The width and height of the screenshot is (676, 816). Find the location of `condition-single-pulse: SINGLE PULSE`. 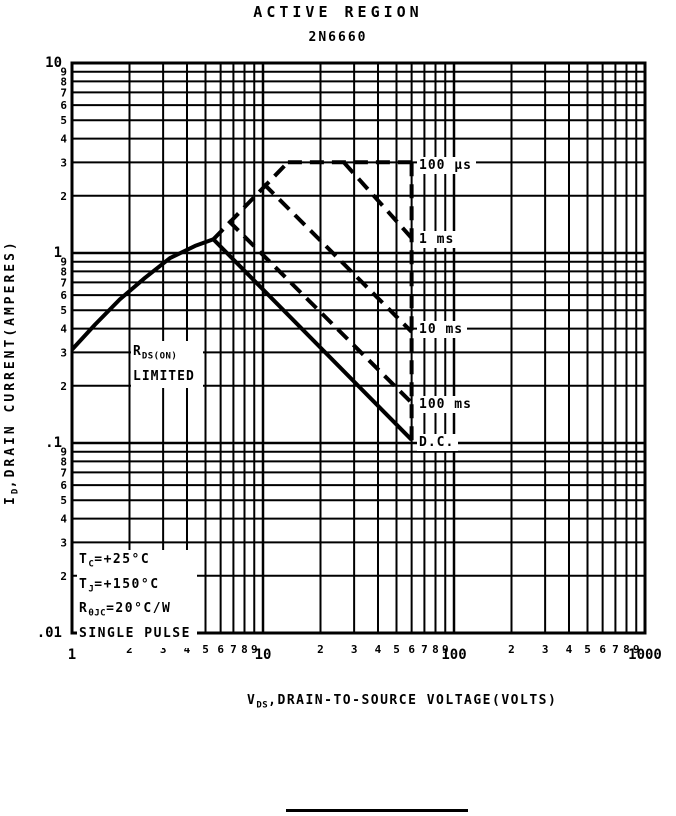

condition-single-pulse: SINGLE PULSE is located at coordinates (135, 633).